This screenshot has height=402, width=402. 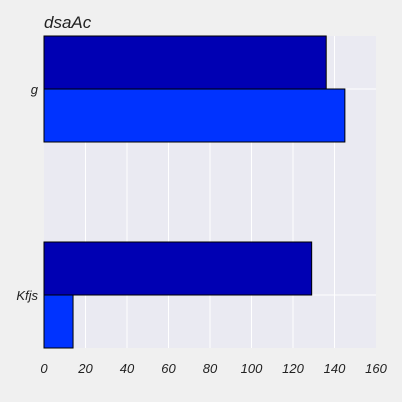 I want to click on x-tick-label: 140, so click(x=335, y=368).